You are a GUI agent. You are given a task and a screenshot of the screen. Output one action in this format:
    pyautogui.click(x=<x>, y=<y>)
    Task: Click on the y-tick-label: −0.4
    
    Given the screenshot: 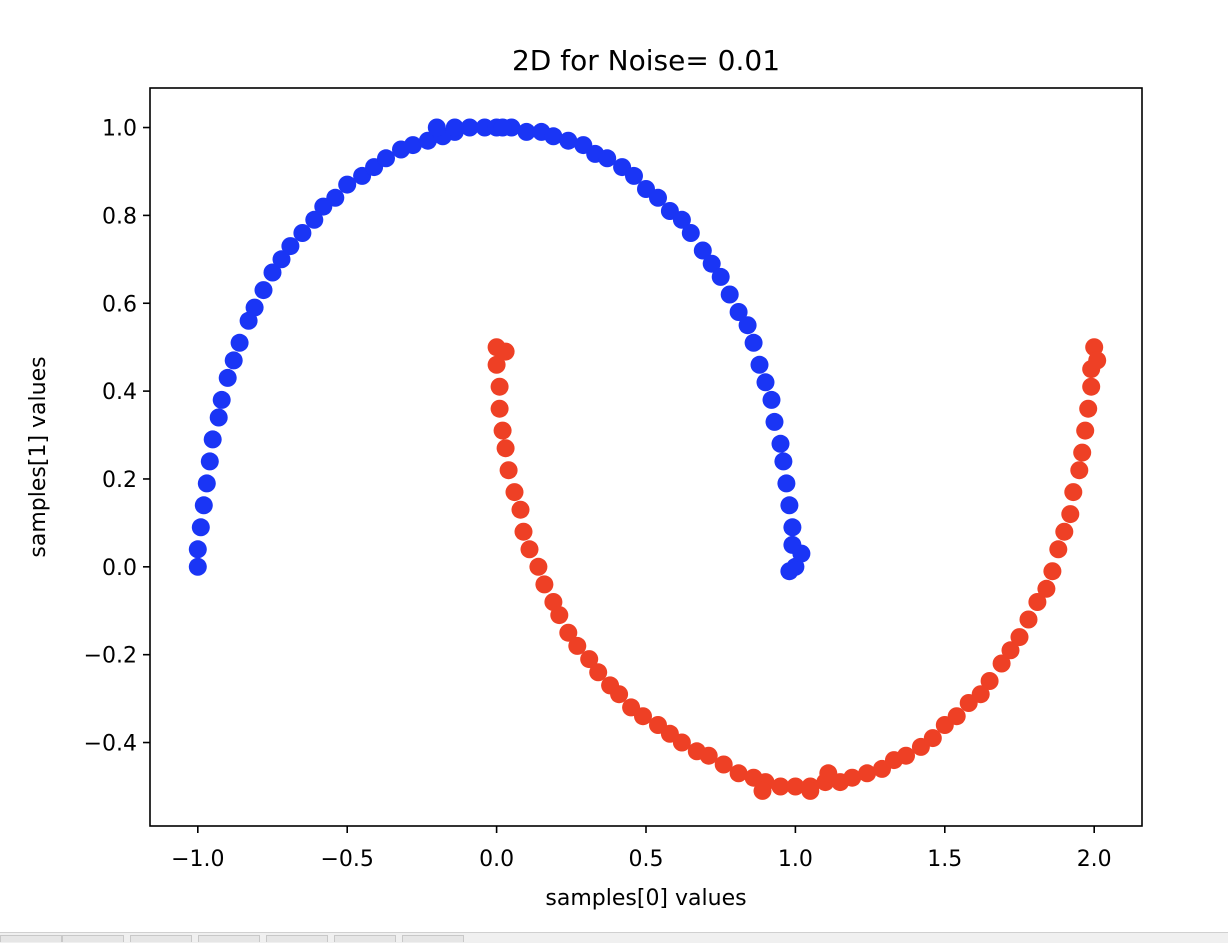 What is the action you would take?
    pyautogui.click(x=110, y=744)
    